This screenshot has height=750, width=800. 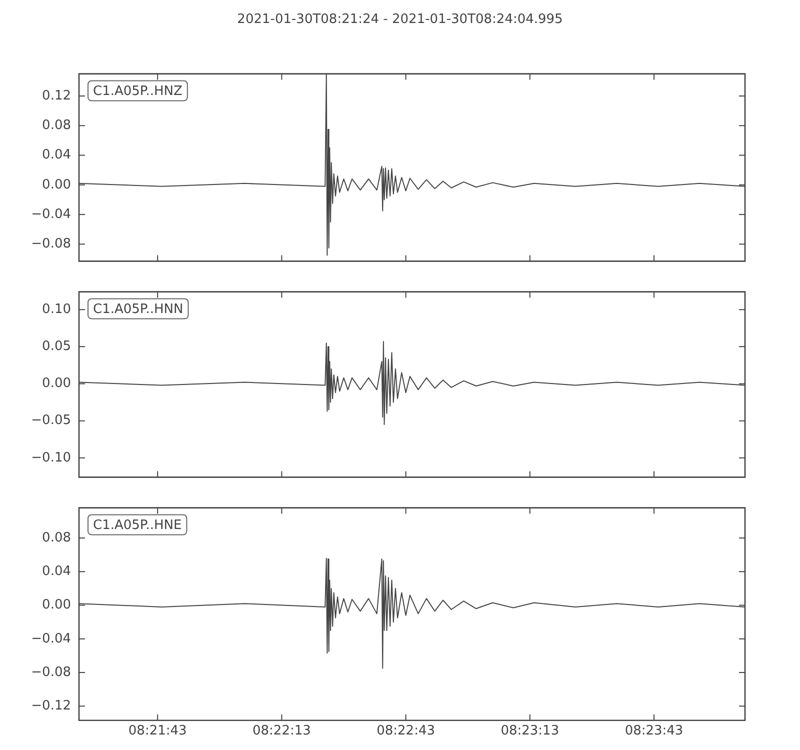 I want to click on x-tick-label: 08:22:43, so click(x=405, y=731).